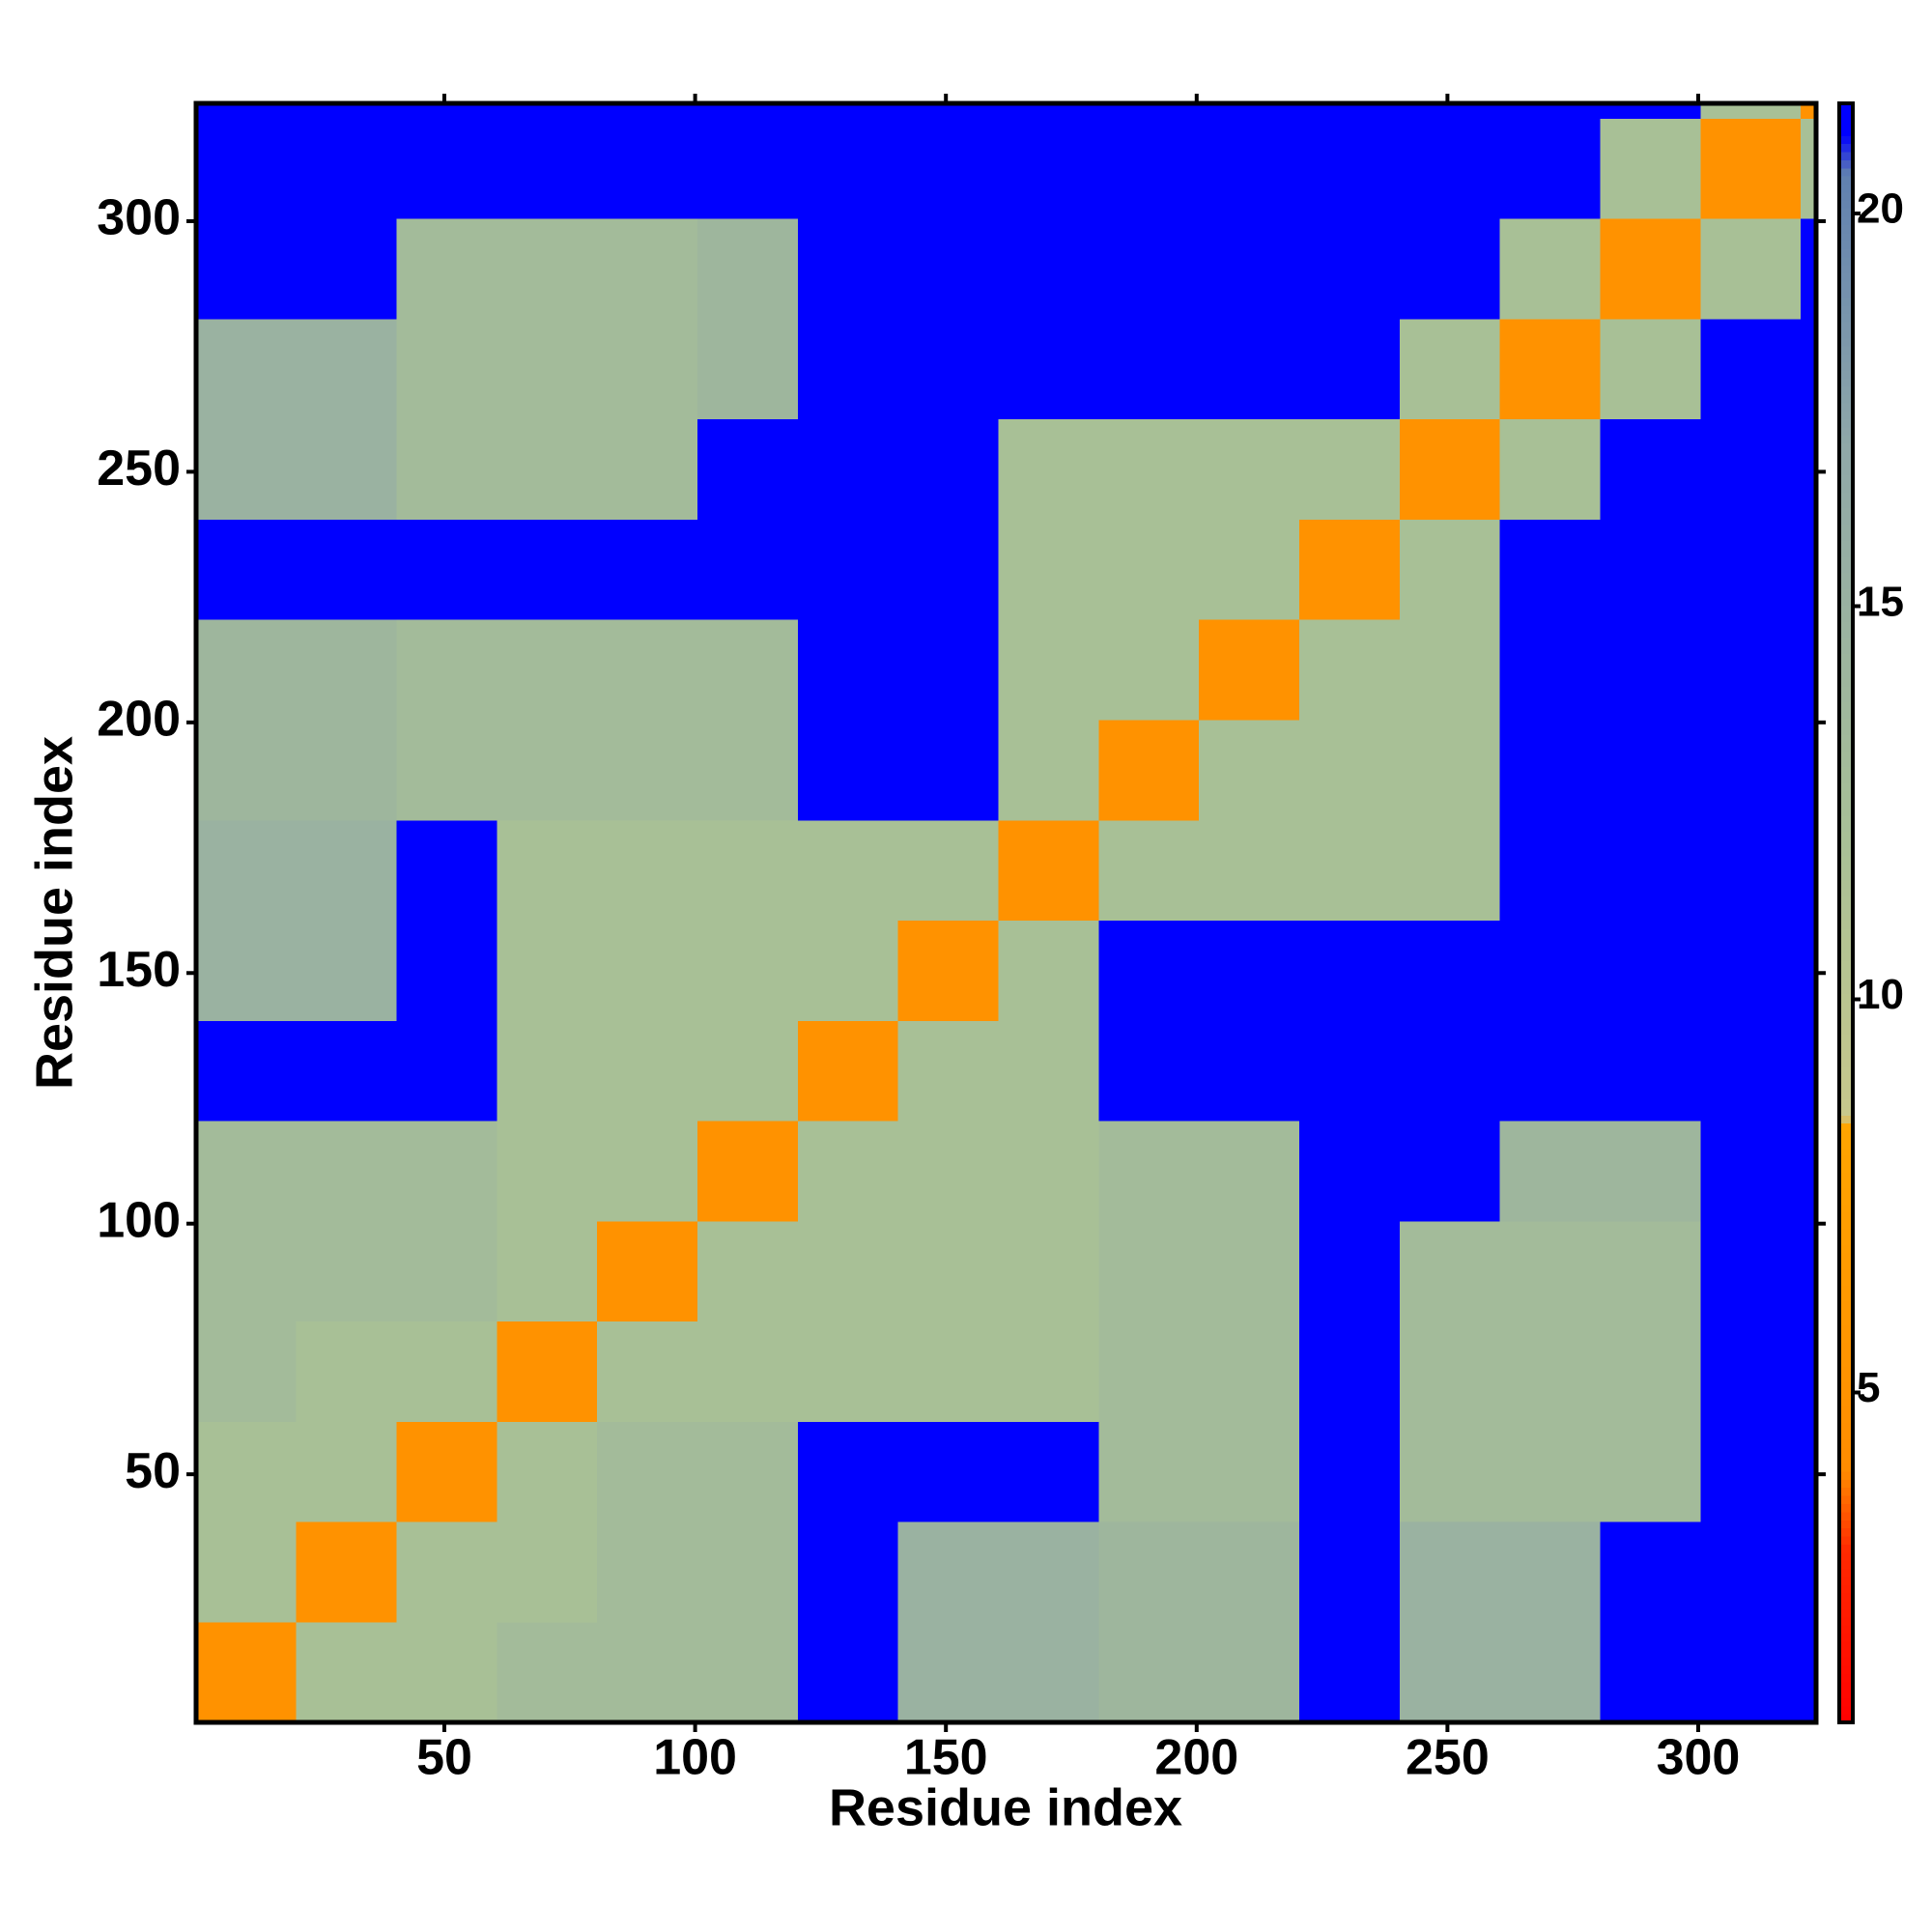  I want to click on y-tick-label: 150, so click(139, 970).